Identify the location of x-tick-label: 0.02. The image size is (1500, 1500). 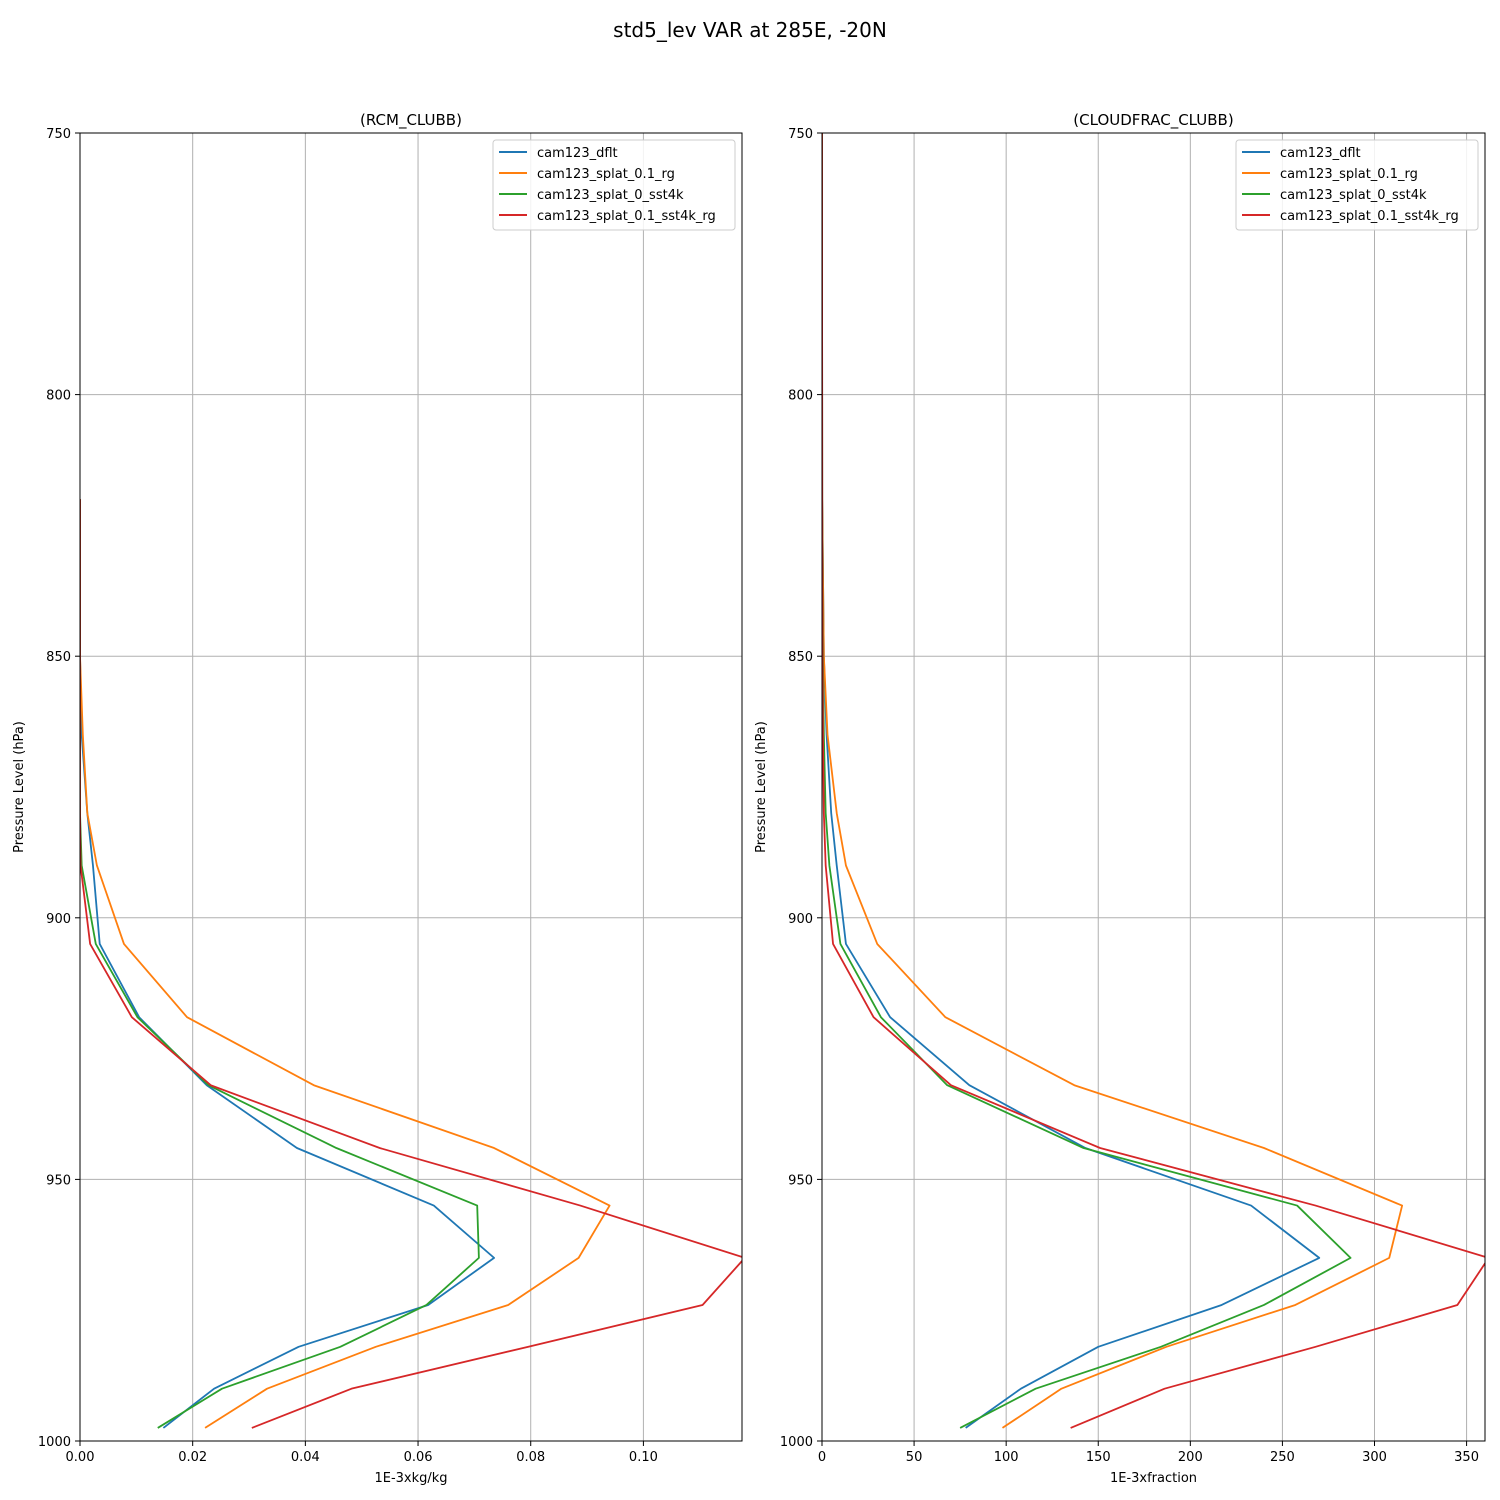
(192, 1457).